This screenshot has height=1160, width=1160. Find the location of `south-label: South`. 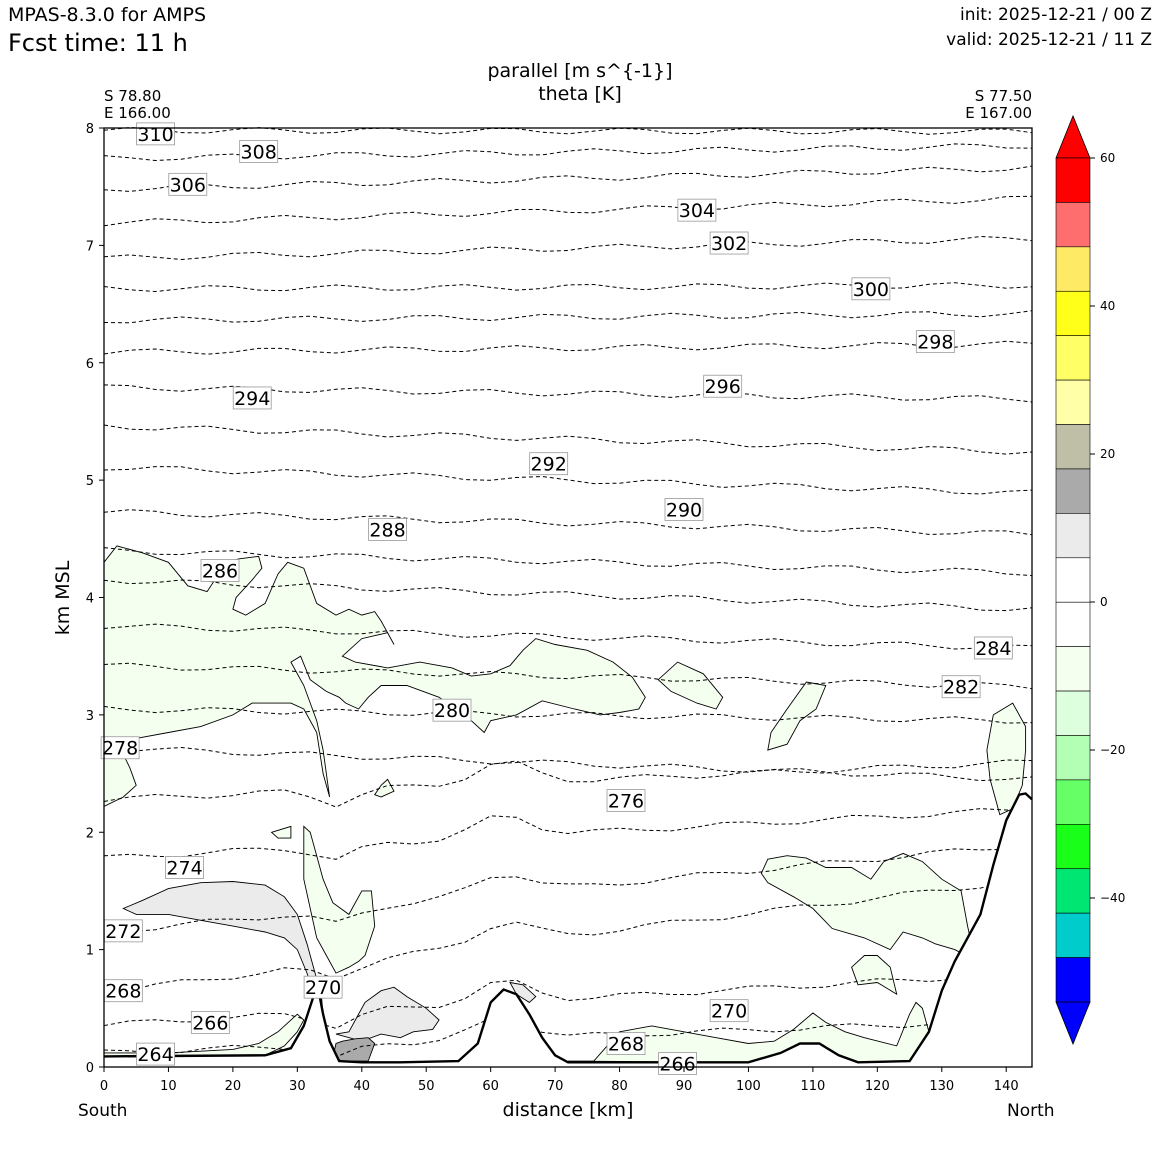

south-label: South is located at coordinates (103, 1111).